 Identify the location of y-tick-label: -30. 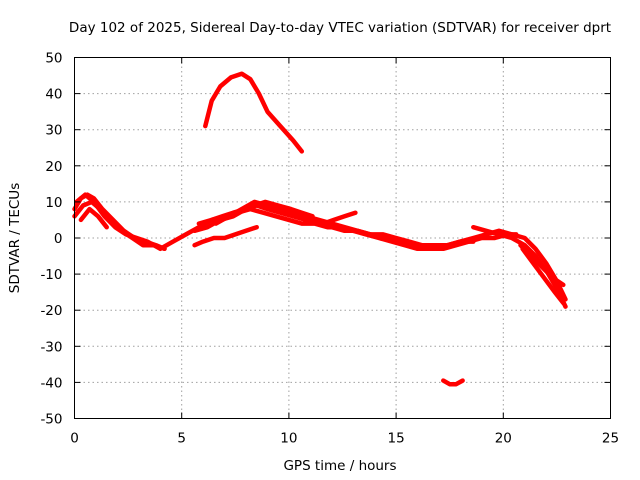
(51, 347).